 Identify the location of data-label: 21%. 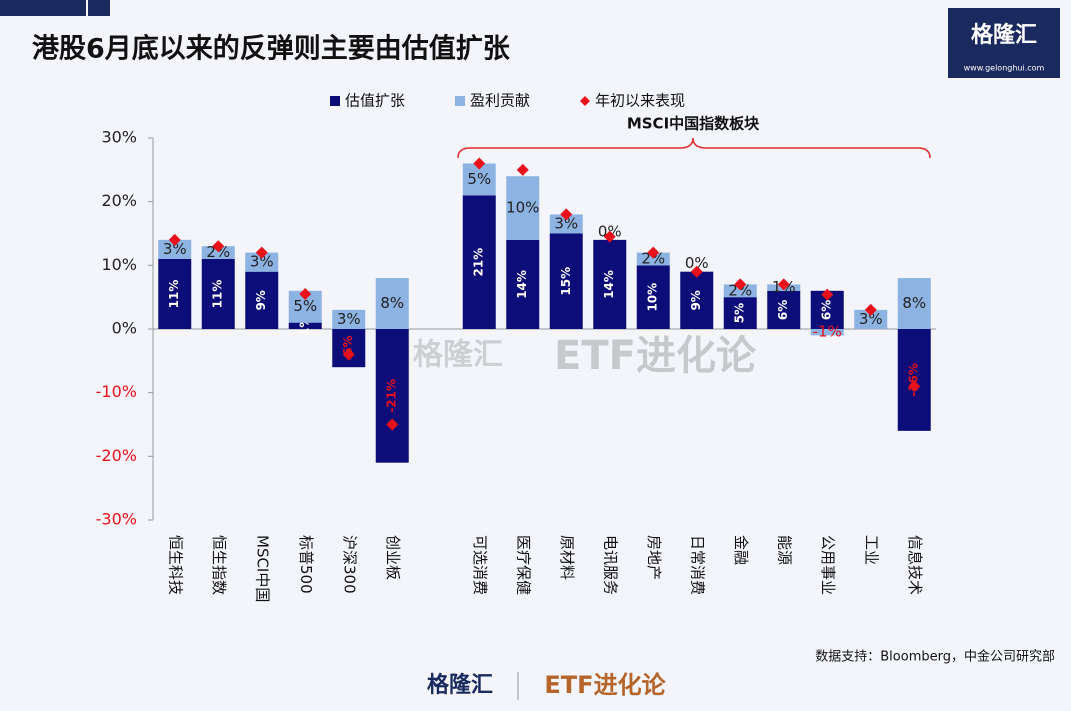
(479, 262).